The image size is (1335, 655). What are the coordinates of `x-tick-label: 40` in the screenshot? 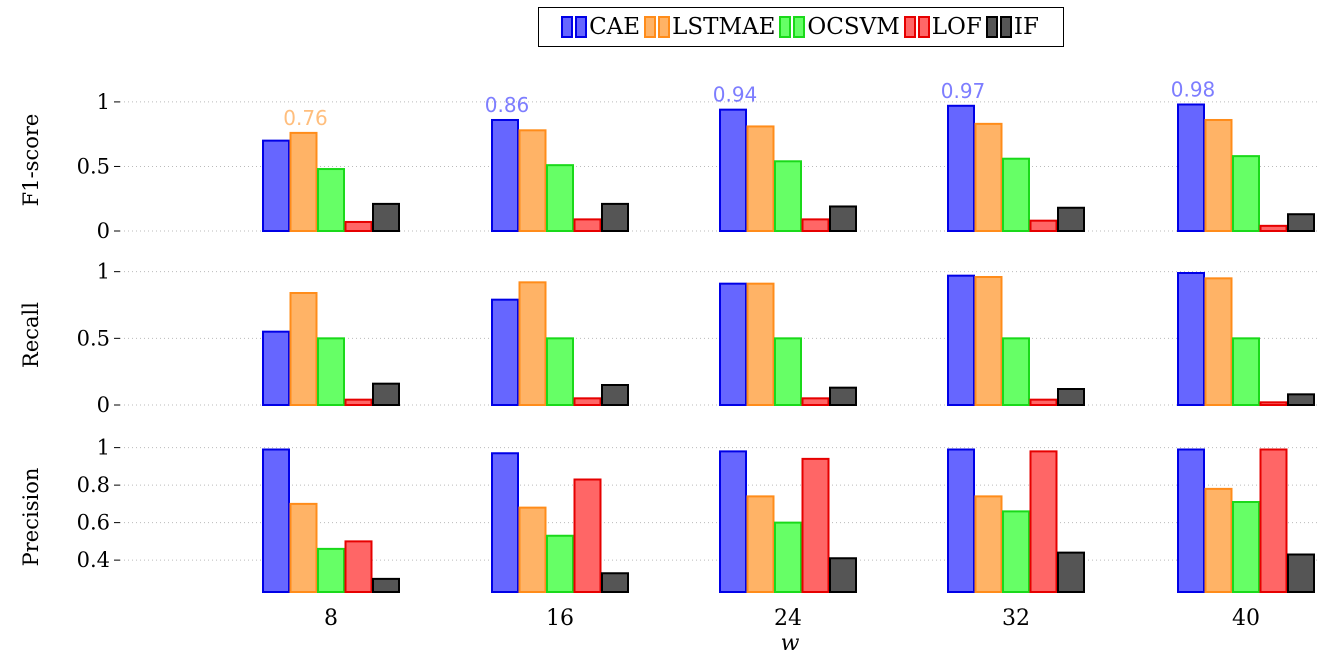 It's located at (1246, 618).